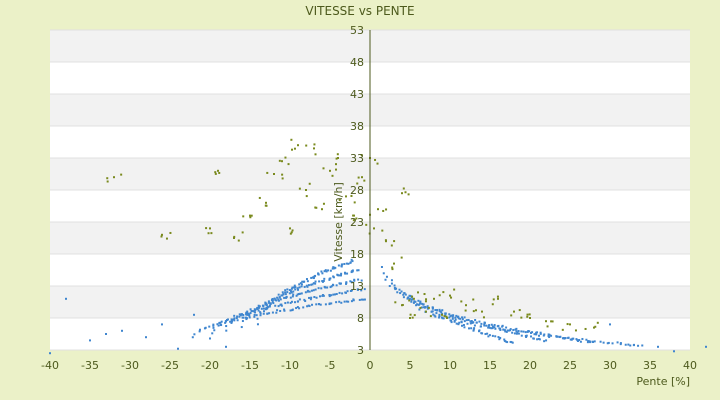 The height and width of the screenshot is (400, 720). Describe the element at coordinates (357, 158) in the screenshot. I see `y-tick-label: 33` at that location.